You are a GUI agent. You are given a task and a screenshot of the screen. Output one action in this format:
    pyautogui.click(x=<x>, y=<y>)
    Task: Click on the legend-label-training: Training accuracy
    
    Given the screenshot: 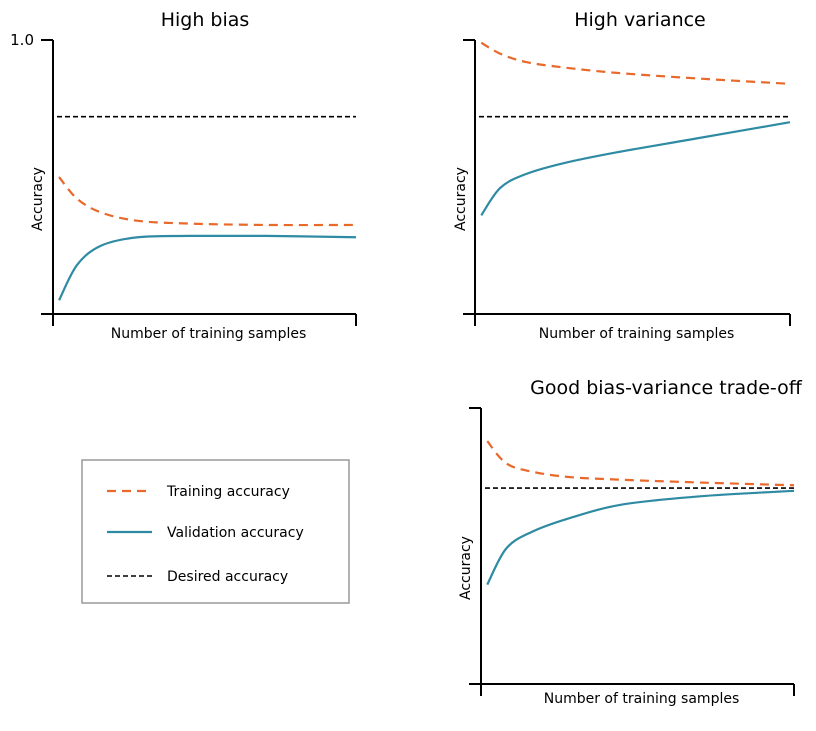 What is the action you would take?
    pyautogui.click(x=228, y=492)
    